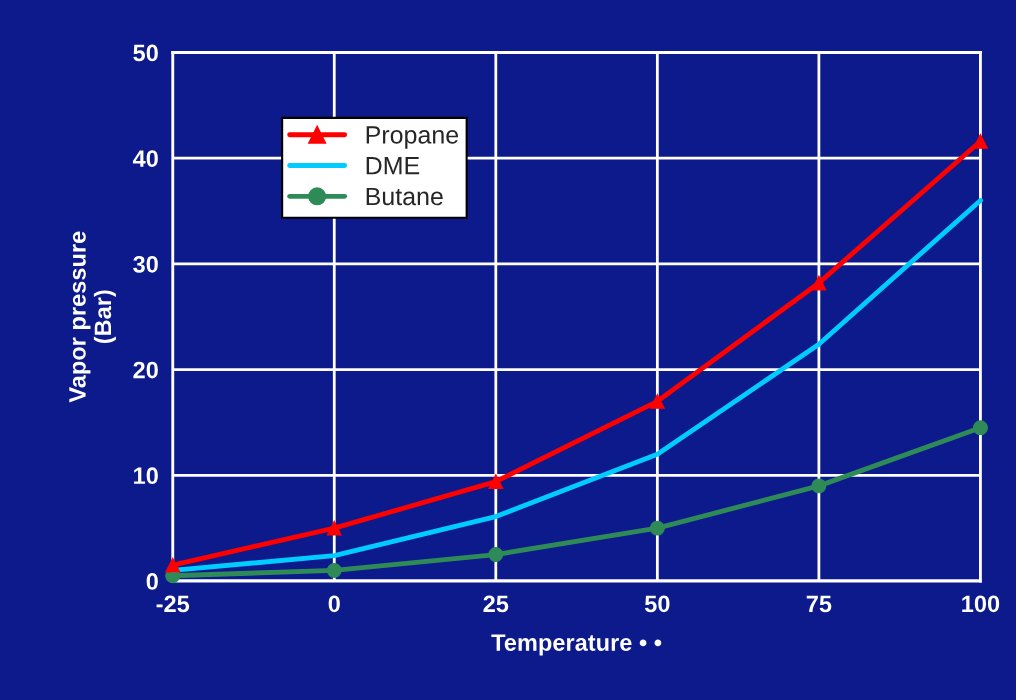 The width and height of the screenshot is (1016, 700). What do you see at coordinates (173, 604) in the screenshot?
I see `x-tick-label: -25` at bounding box center [173, 604].